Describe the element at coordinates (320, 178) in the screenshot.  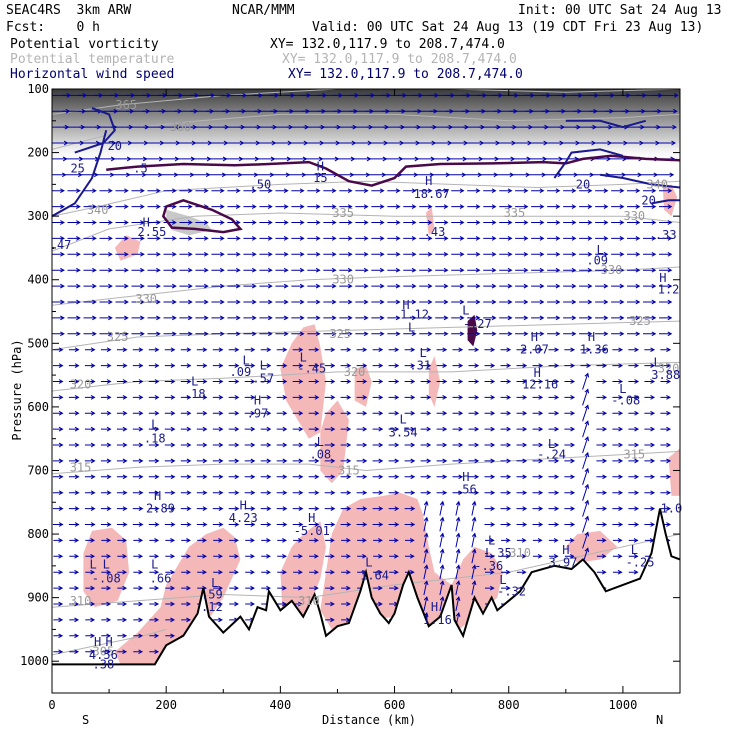
I see `pv-label-4: 15` at that location.